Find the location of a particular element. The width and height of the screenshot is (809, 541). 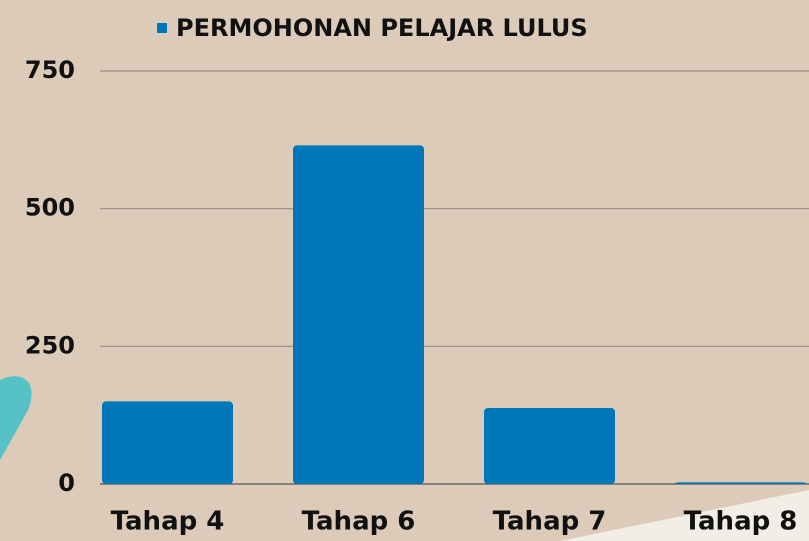

legend-label: PERMOHONAN PELAJAR LULUS is located at coordinates (382, 28).